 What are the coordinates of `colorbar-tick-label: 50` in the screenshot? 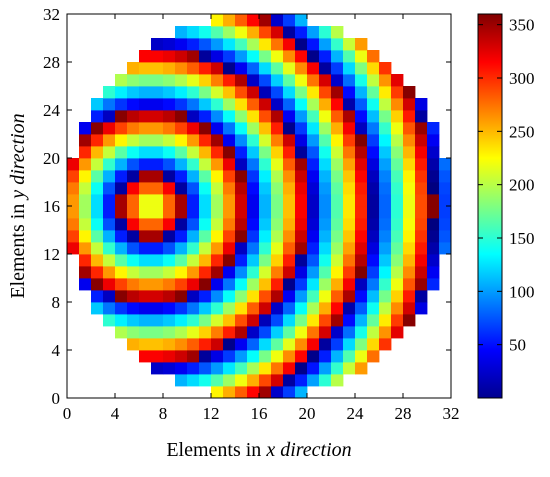 It's located at (517, 345).